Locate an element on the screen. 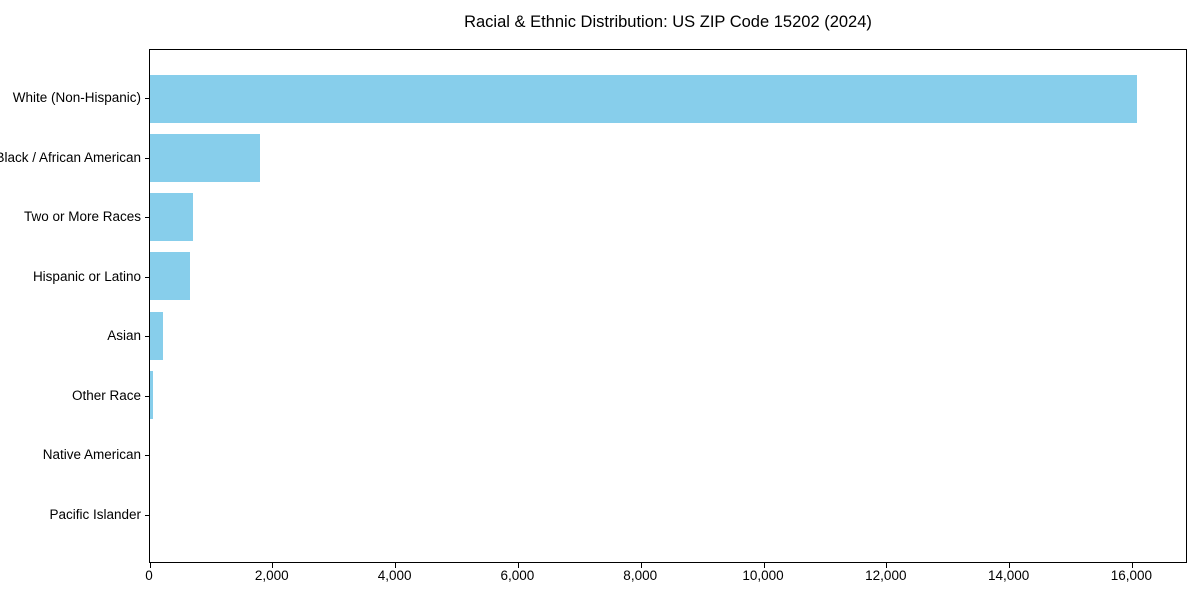 This screenshot has height=600, width=1200. y-label-row: Other Race is located at coordinates (70, 396).